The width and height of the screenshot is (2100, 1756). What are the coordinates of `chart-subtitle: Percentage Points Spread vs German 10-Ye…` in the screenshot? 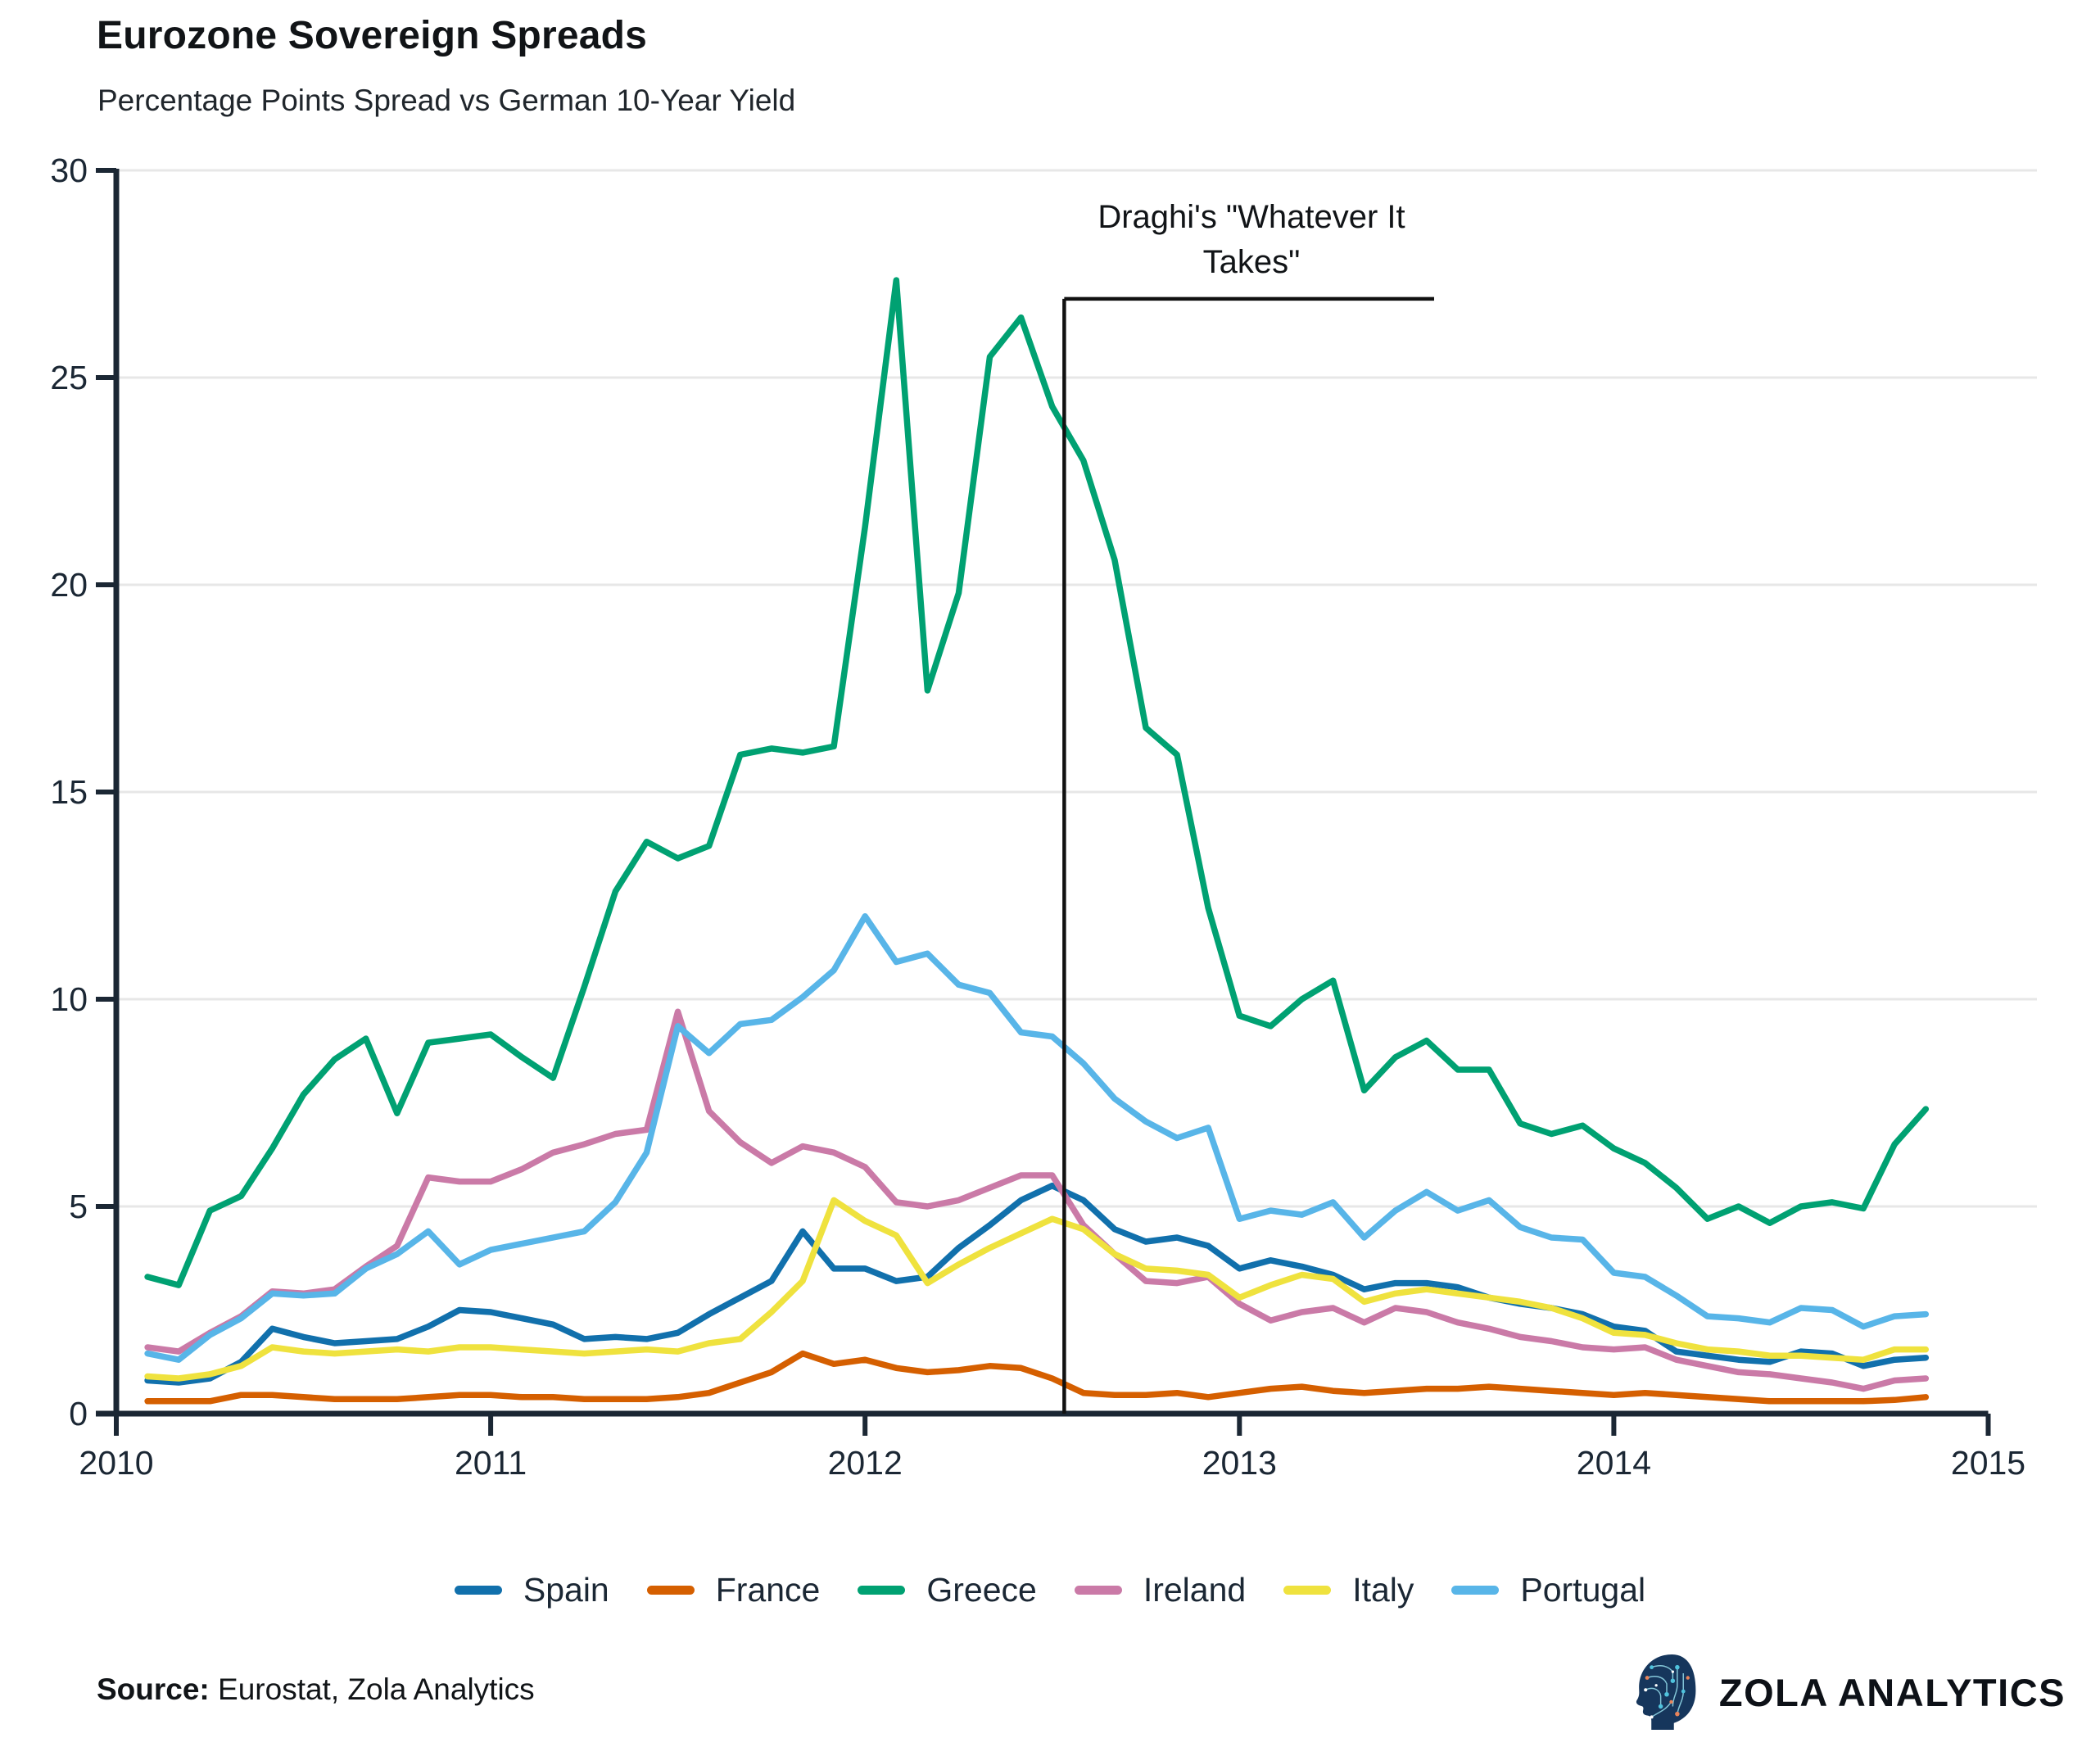 It's located at (447, 100).